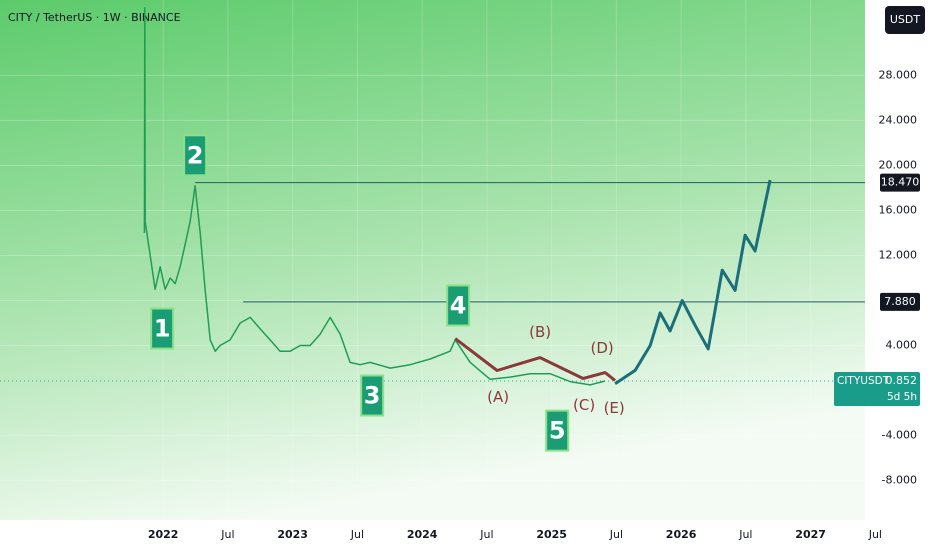 This screenshot has height=550, width=932. Describe the element at coordinates (898, 275) in the screenshot. I see `price-axis` at that location.